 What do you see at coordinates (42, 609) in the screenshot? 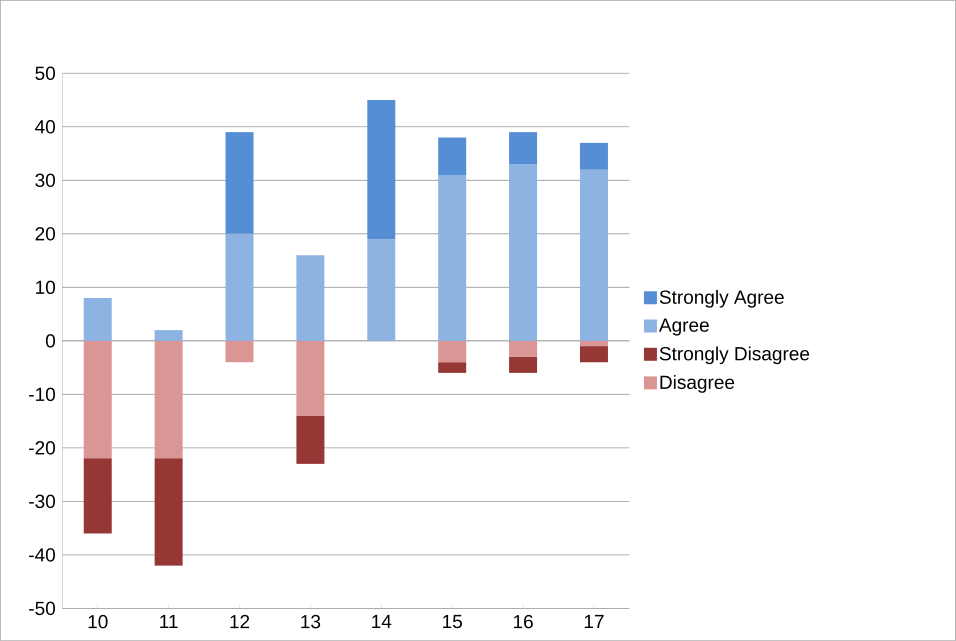
I see `y-tick-label: -50` at bounding box center [42, 609].